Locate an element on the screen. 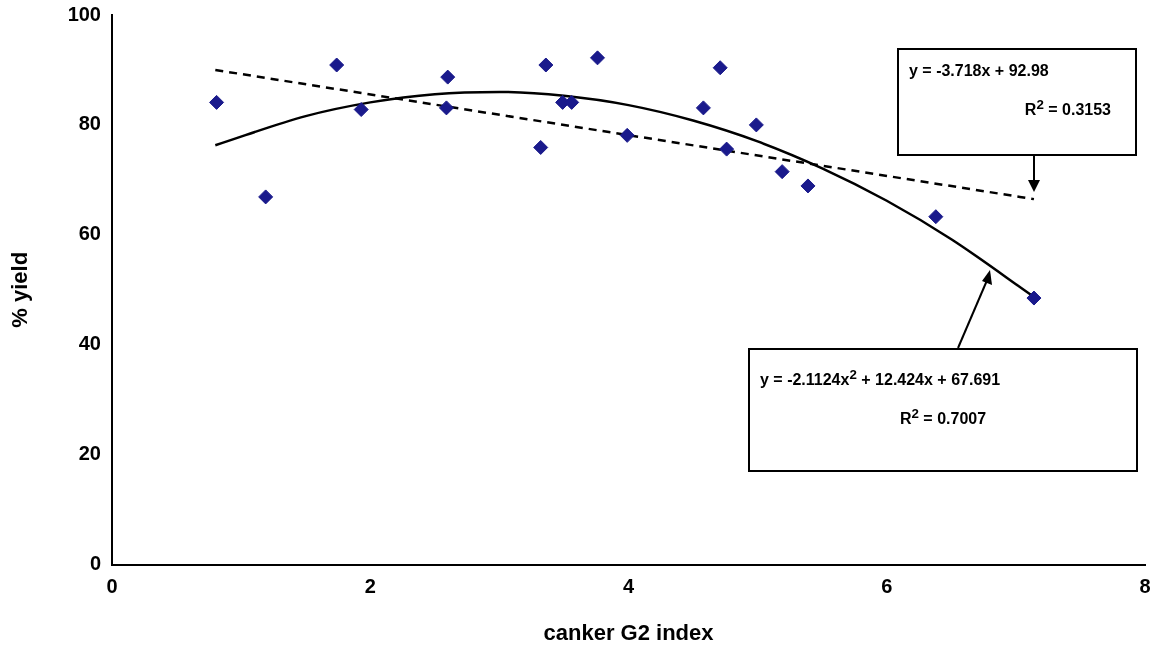 Image resolution: width=1157 pixels, height=655 pixels. annotation: R$^{2}$ = 0.3153 is located at coordinates (1067, 108).